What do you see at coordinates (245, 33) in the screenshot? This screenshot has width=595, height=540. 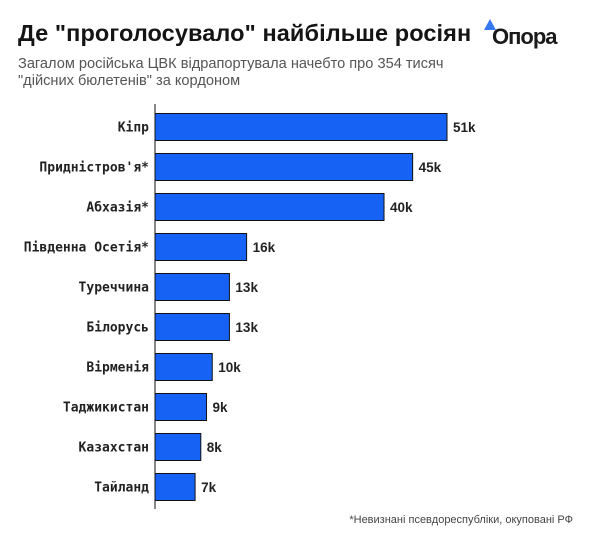 I see `chart-title: Де "проголосувало" найбільше росіян` at bounding box center [245, 33].